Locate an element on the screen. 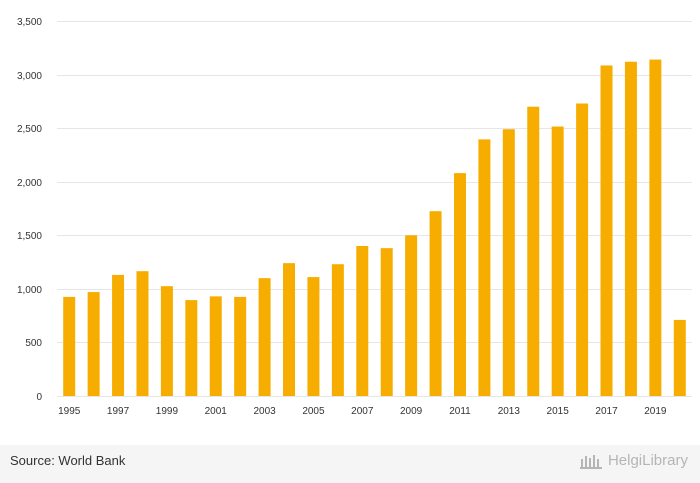  brand-logo: HelgiLibrary is located at coordinates (633, 460).